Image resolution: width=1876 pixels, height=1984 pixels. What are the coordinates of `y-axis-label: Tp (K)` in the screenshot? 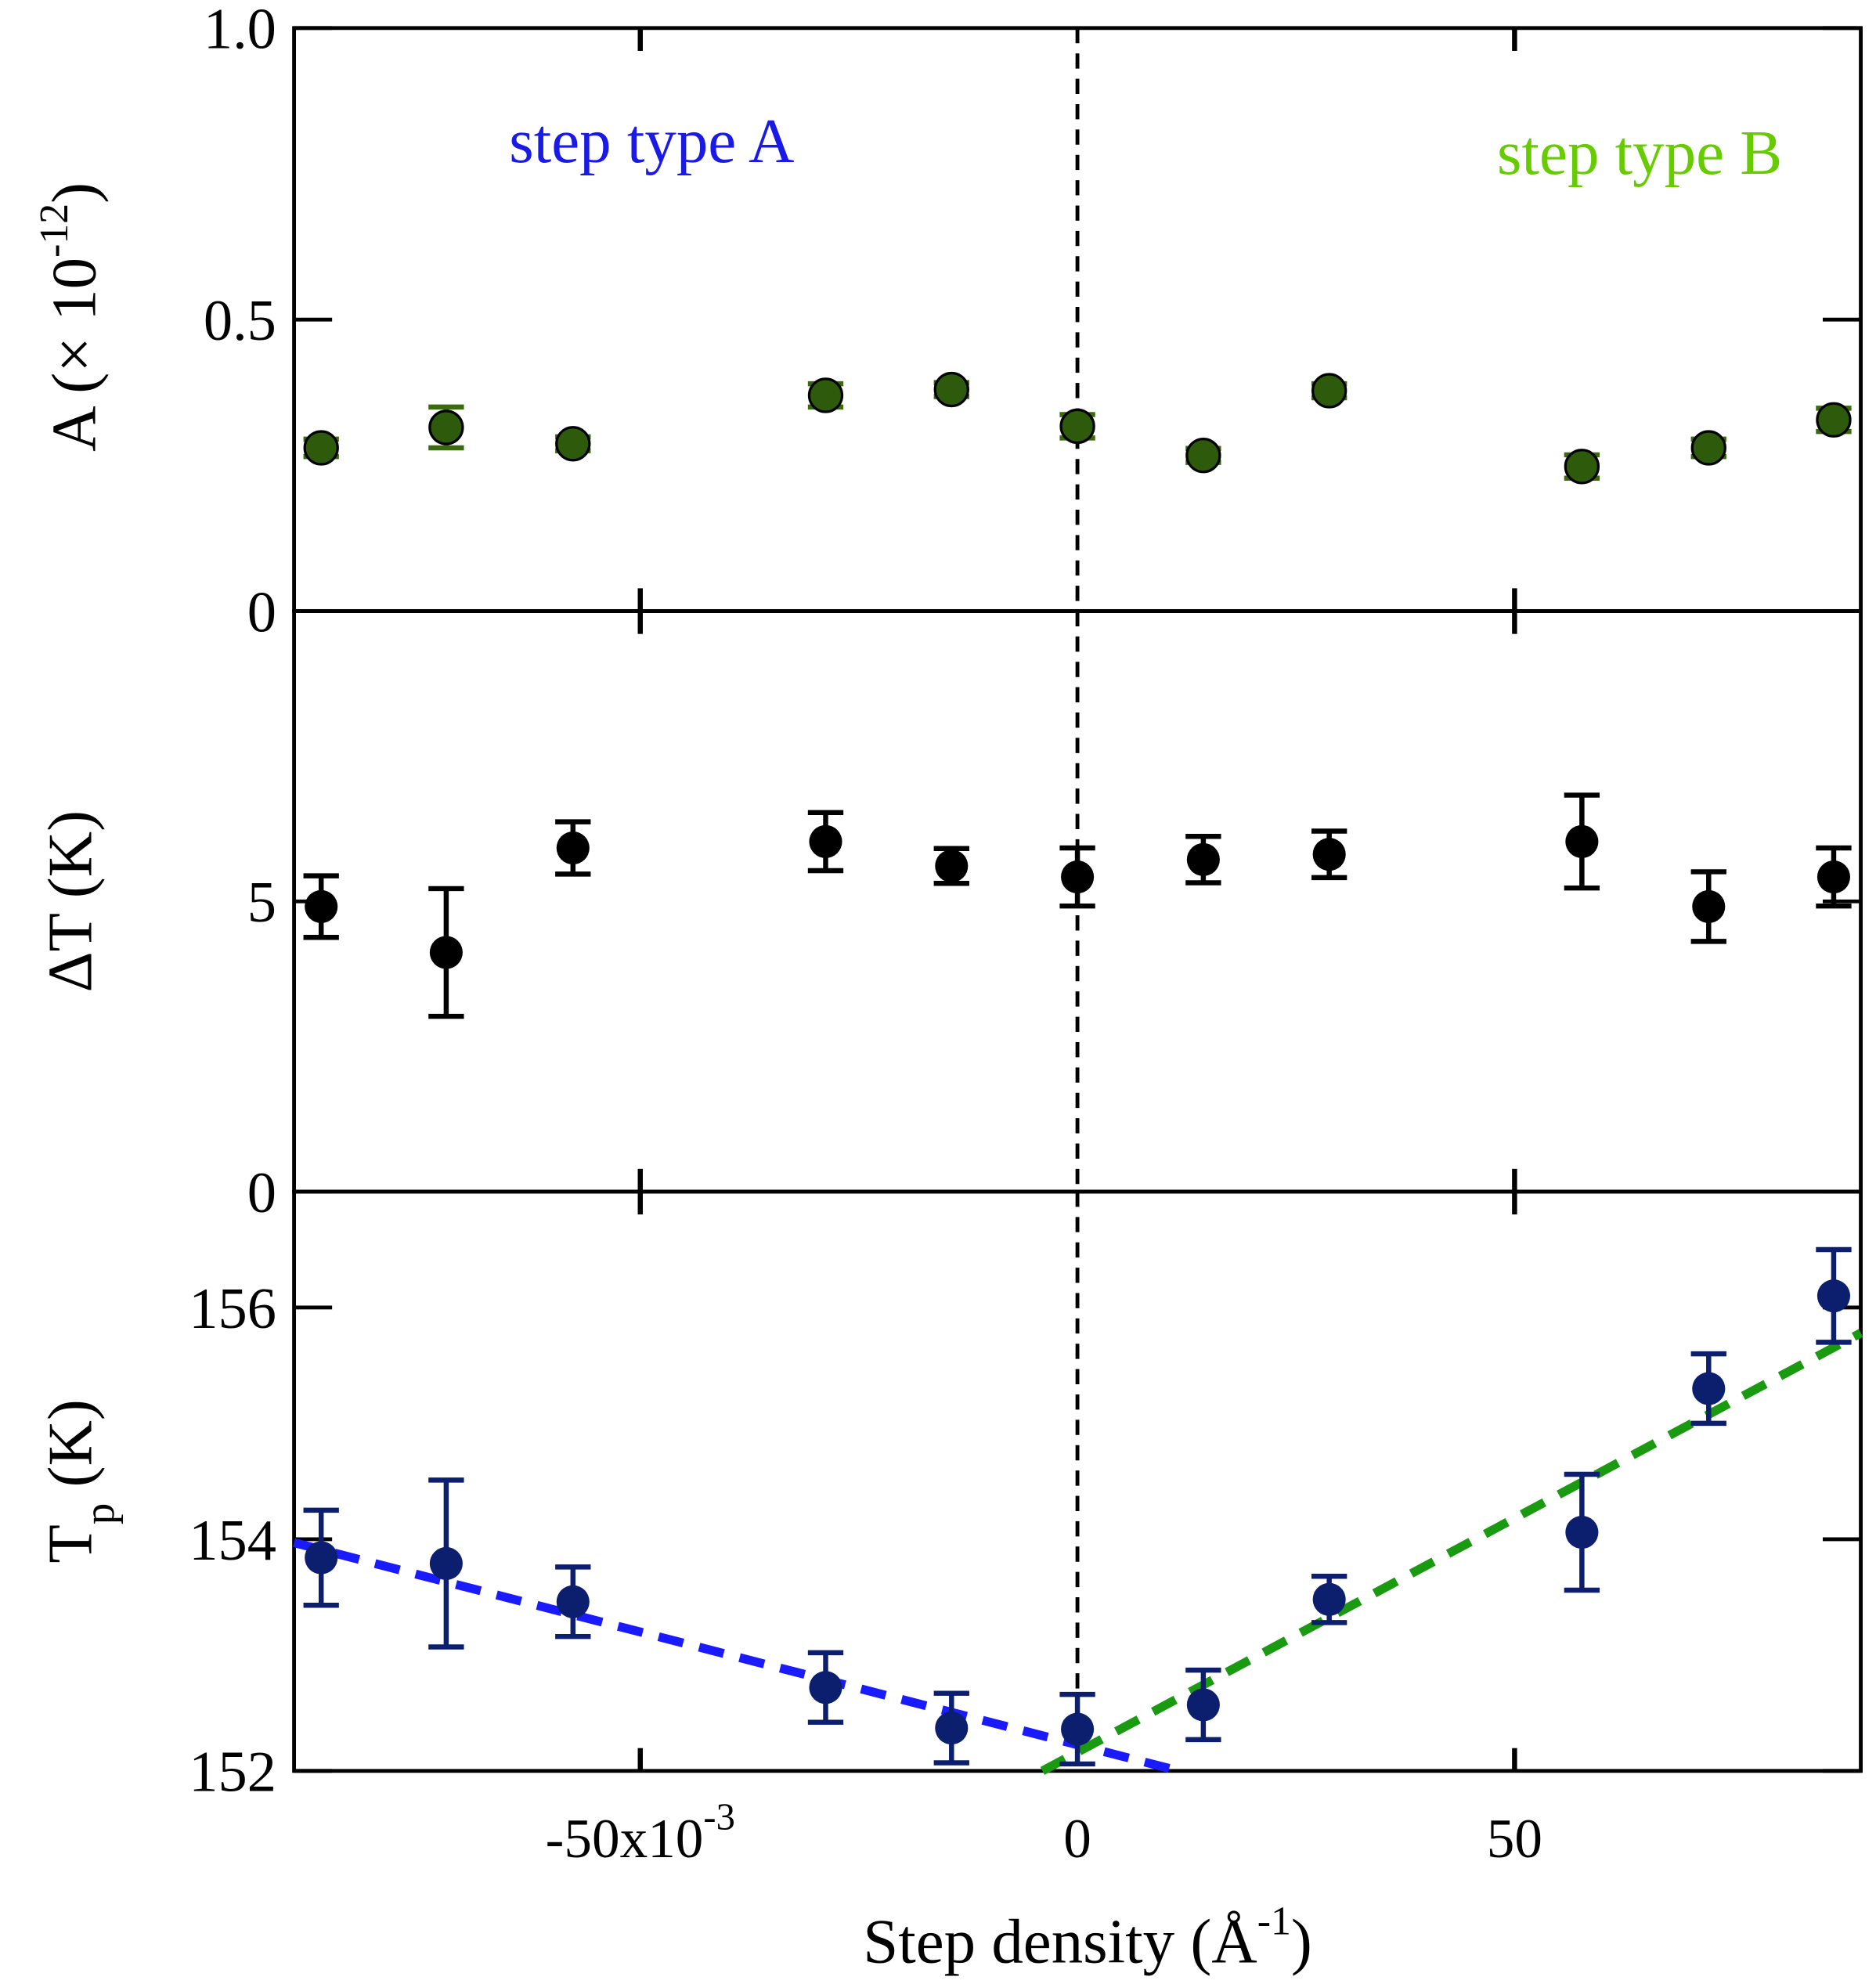 It's located at (79, 1481).